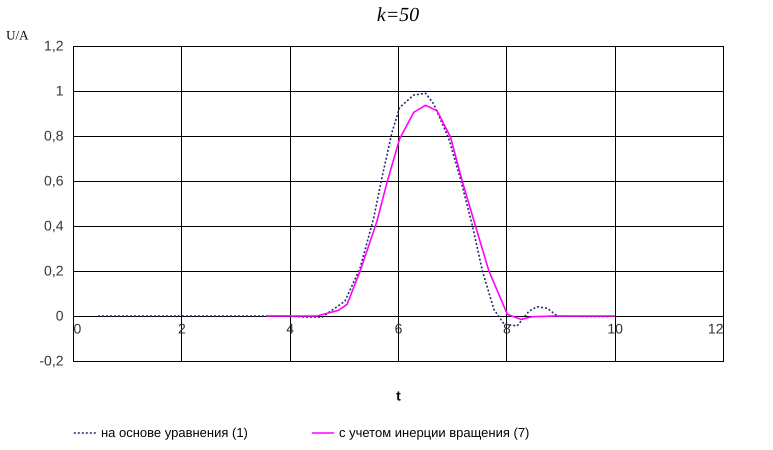 This screenshot has height=450, width=773. What do you see at coordinates (398, 15) in the screenshot?
I see `chart-title: k=50` at bounding box center [398, 15].